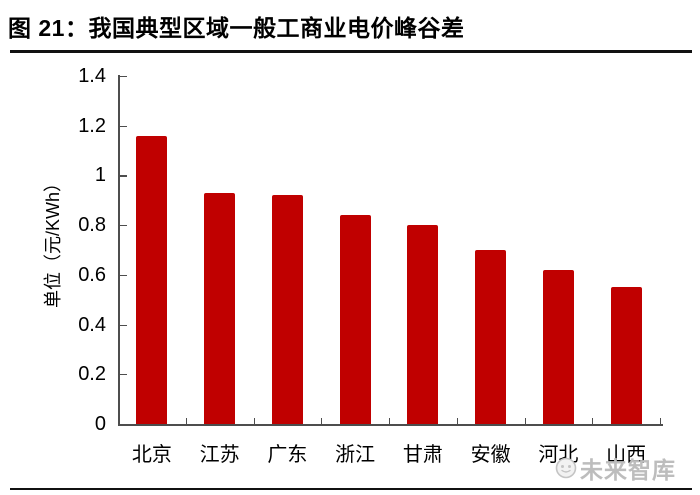  What do you see at coordinates (422, 455) in the screenshot?
I see `x-axis-label: 甘肃` at bounding box center [422, 455].